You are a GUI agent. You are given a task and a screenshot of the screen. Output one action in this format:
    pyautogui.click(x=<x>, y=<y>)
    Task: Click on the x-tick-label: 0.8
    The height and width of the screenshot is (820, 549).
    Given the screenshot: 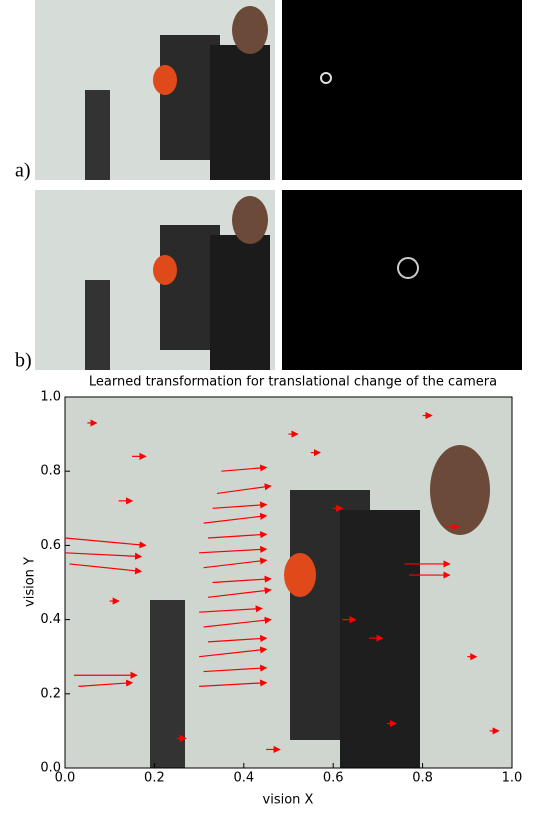 What is the action you would take?
    pyautogui.click(x=422, y=778)
    